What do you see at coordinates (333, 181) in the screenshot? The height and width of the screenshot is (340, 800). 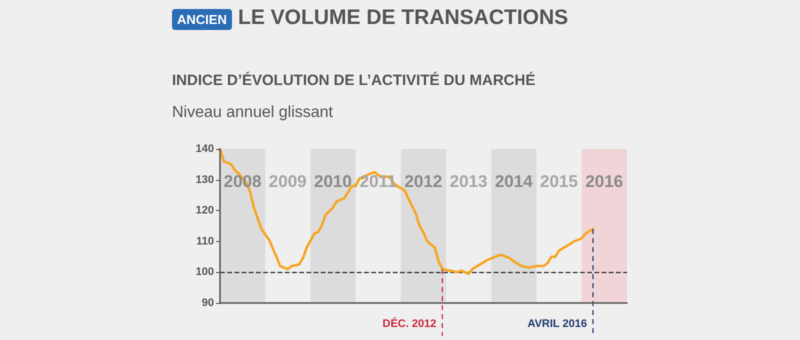 I see `x-tick-label: 2010` at bounding box center [333, 181].